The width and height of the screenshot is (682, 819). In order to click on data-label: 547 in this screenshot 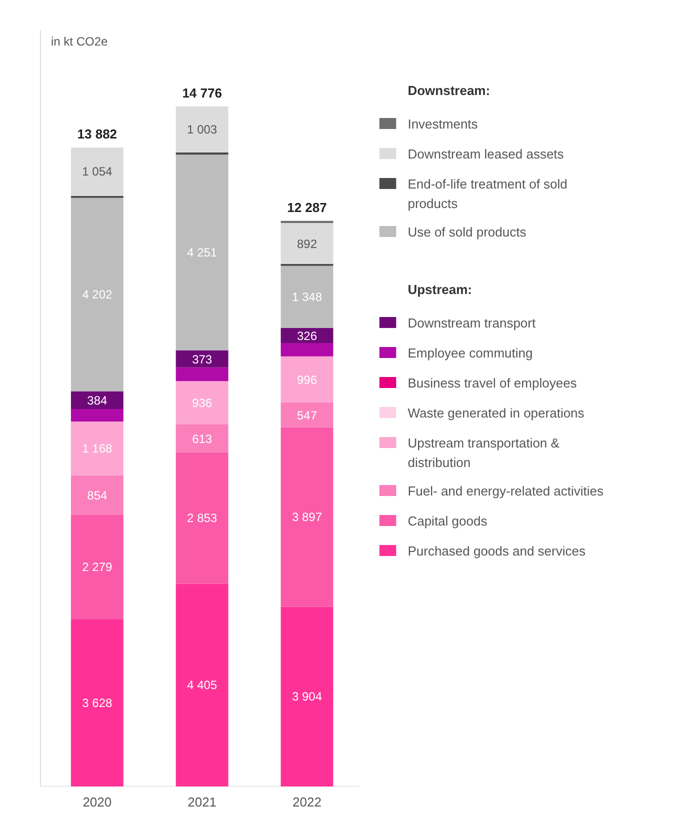, I will do `click(307, 415)`.